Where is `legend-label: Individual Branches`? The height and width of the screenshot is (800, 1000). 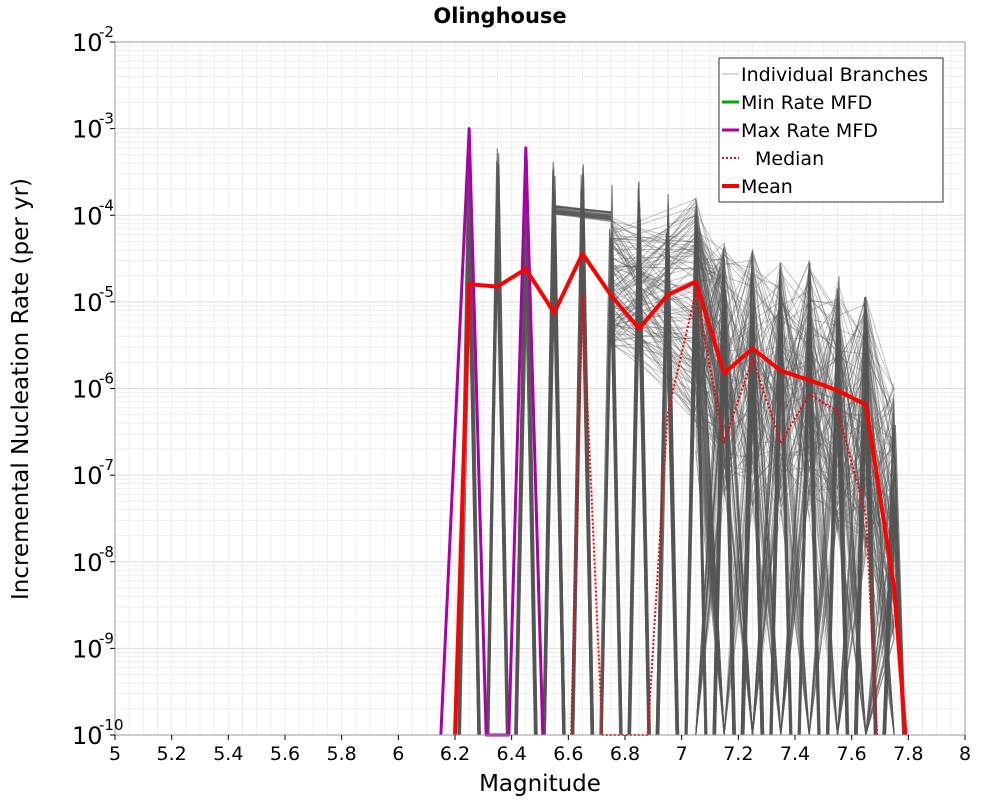
legend-label: Individual Branches is located at coordinates (834, 75).